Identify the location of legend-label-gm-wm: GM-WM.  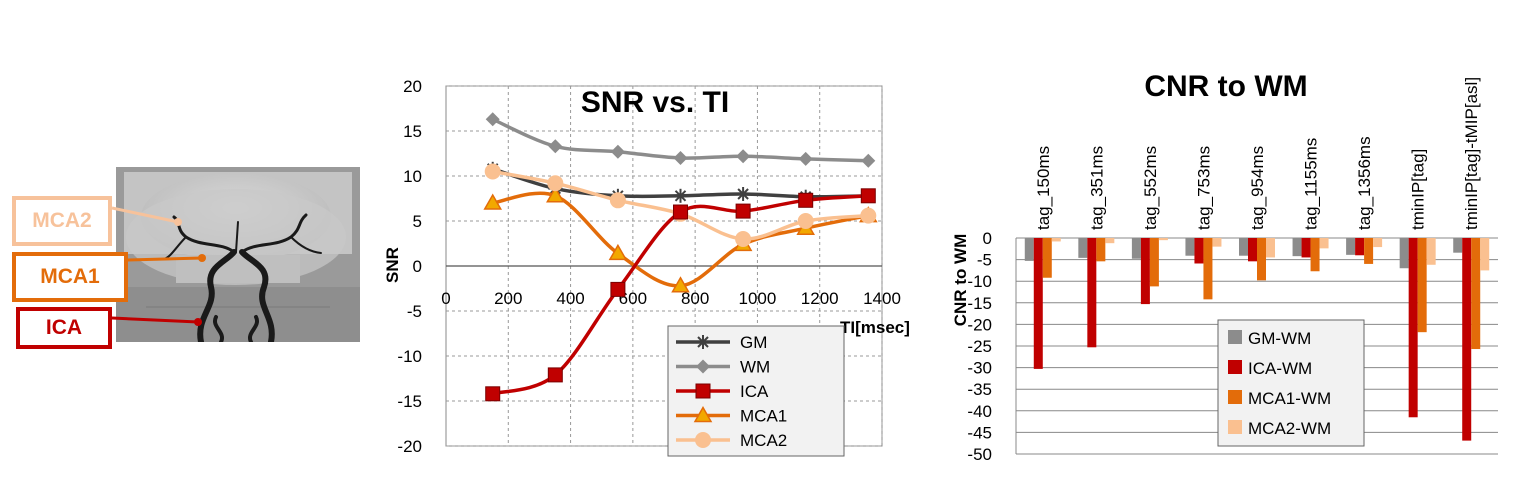
(1279, 338).